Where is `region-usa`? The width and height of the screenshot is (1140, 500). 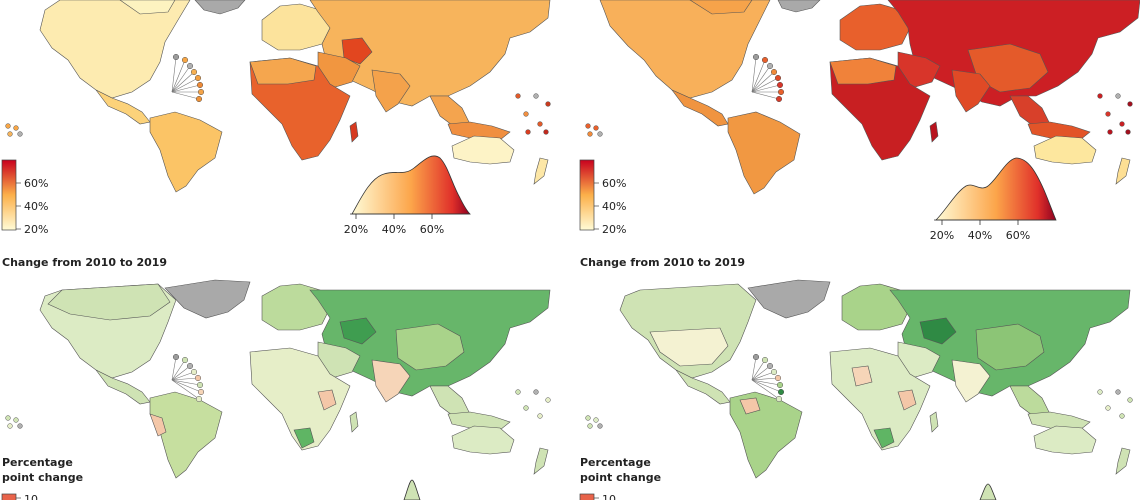
region-usa is located at coordinates (689, 347).